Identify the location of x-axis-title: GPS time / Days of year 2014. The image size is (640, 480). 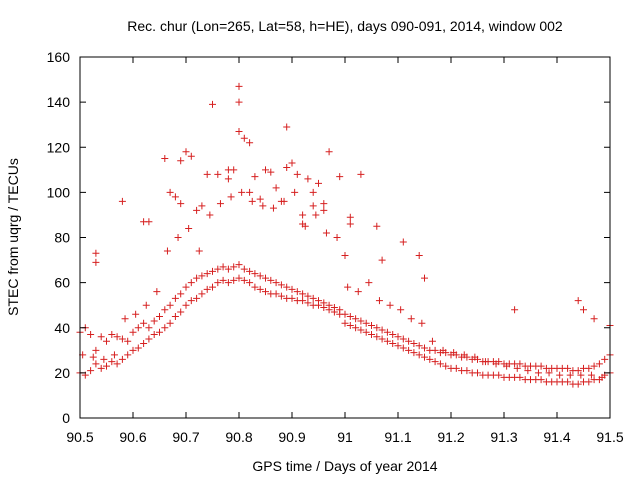
(344, 466).